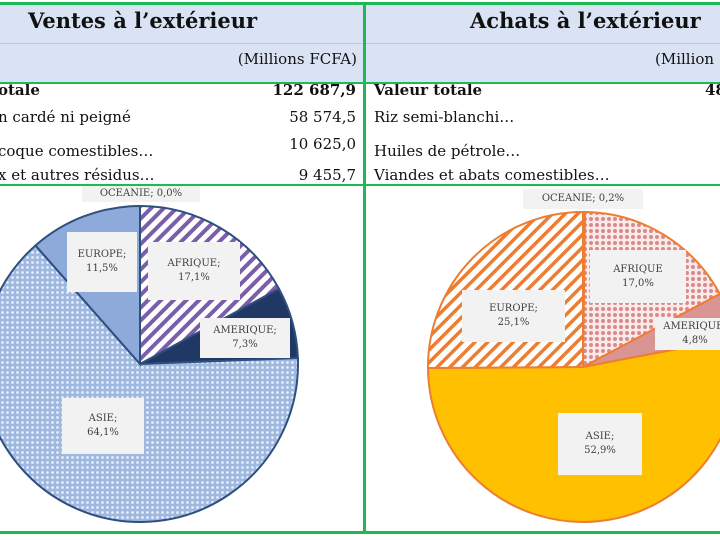  Describe the element at coordinates (194, 271) in the screenshot. I see `label-afrique: AFRIQUE; 17,1%` at that location.